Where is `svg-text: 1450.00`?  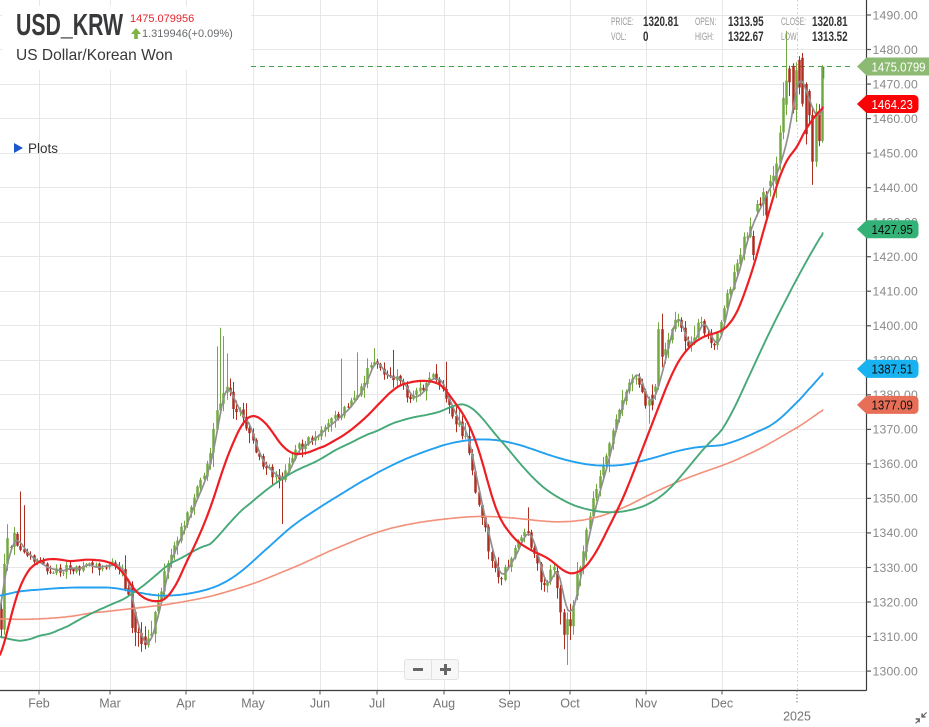
svg-text: 1450.00 is located at coordinates (895, 153).